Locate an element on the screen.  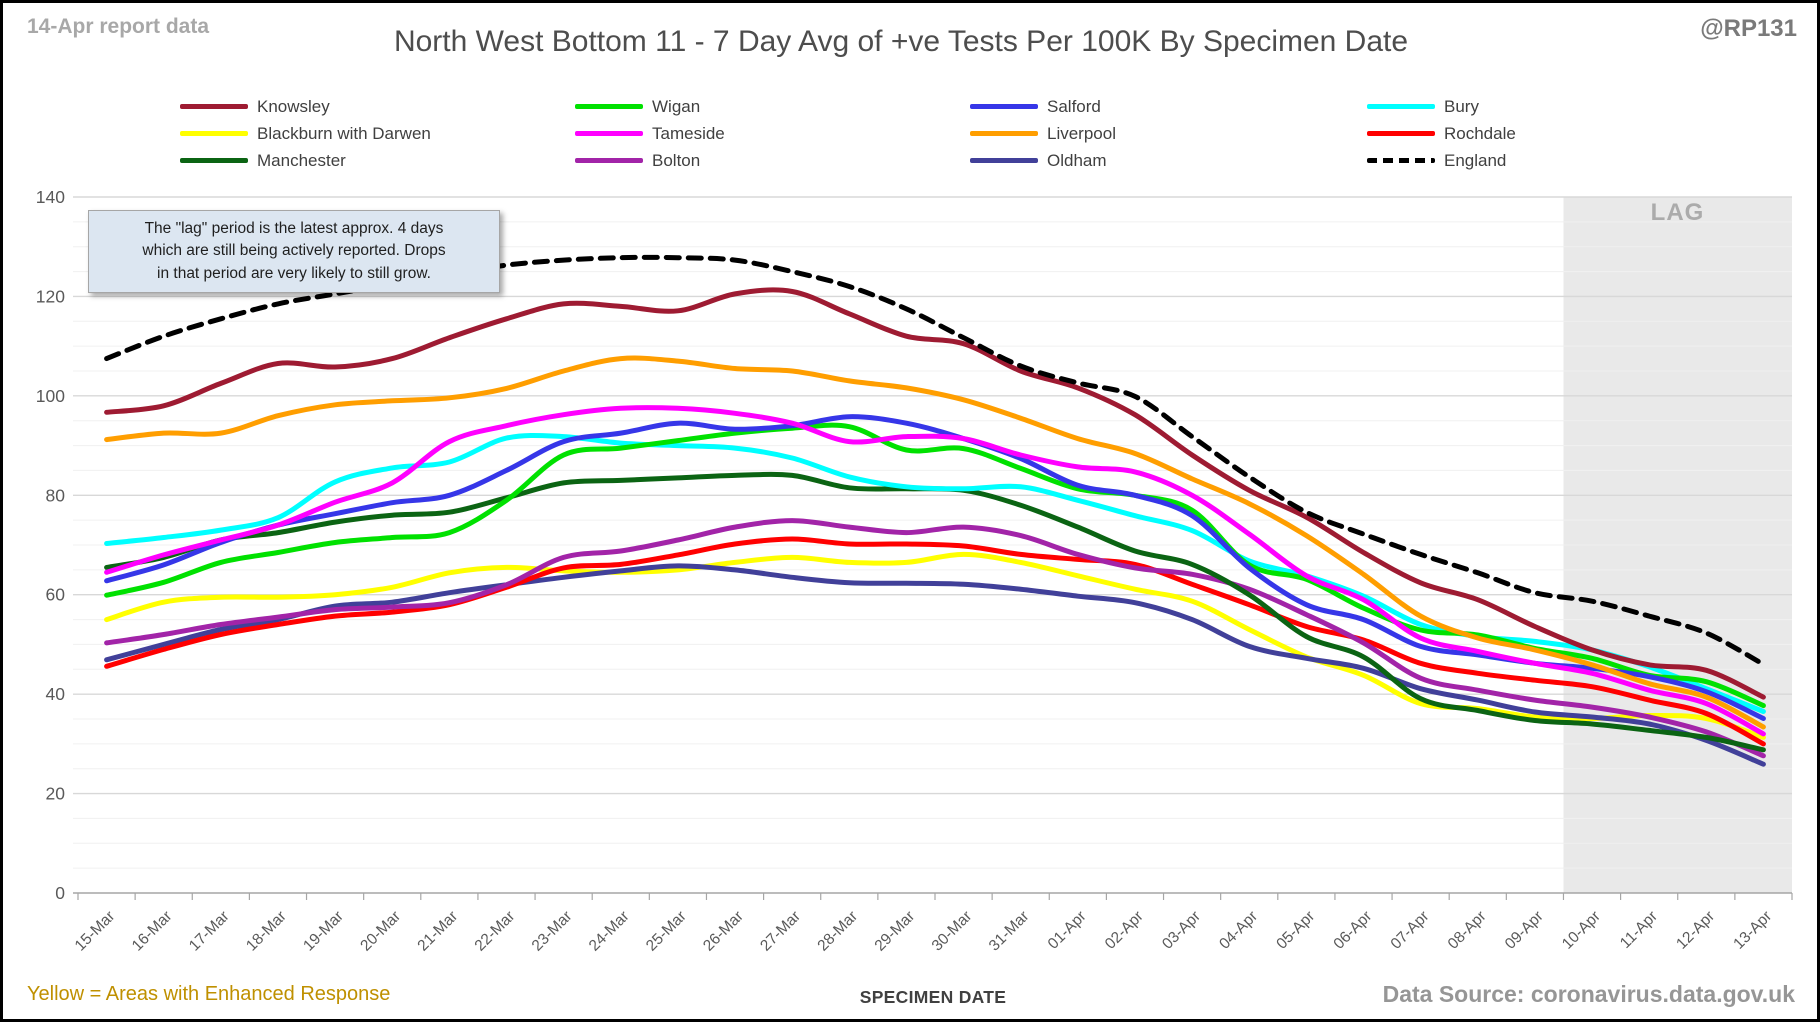
legend-item-label: Bolton is located at coordinates (676, 160).